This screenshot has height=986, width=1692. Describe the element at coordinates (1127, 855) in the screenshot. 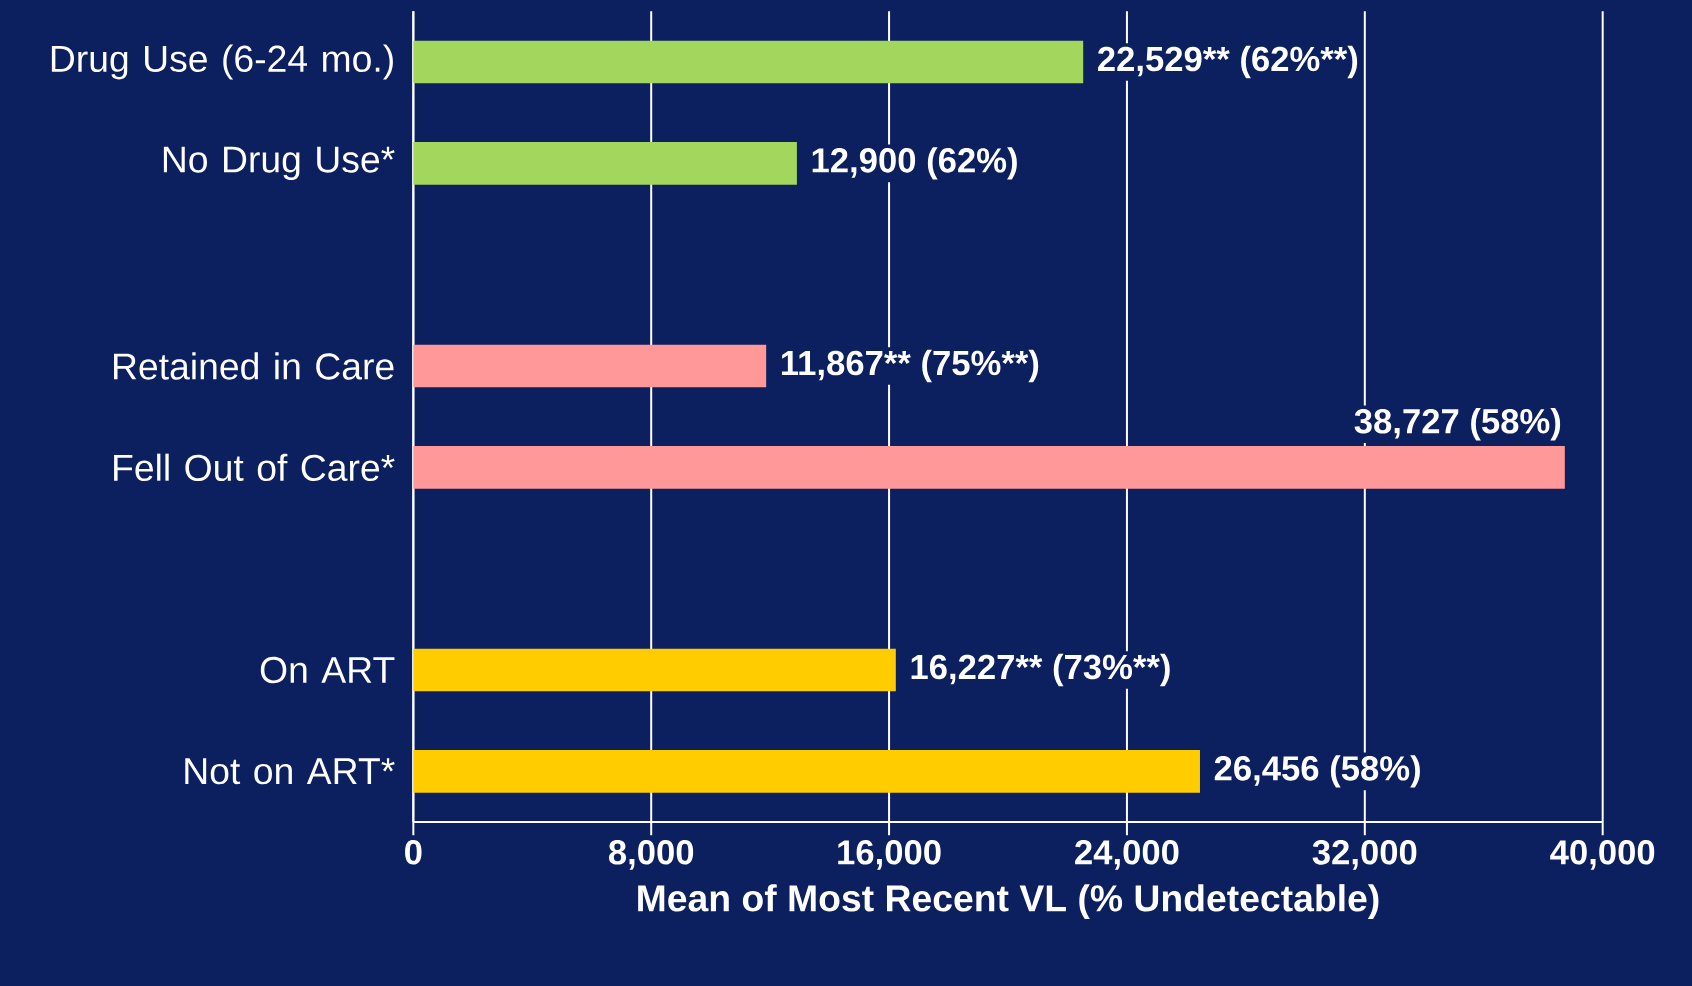

I see `x-tick-label: 24,000` at that location.